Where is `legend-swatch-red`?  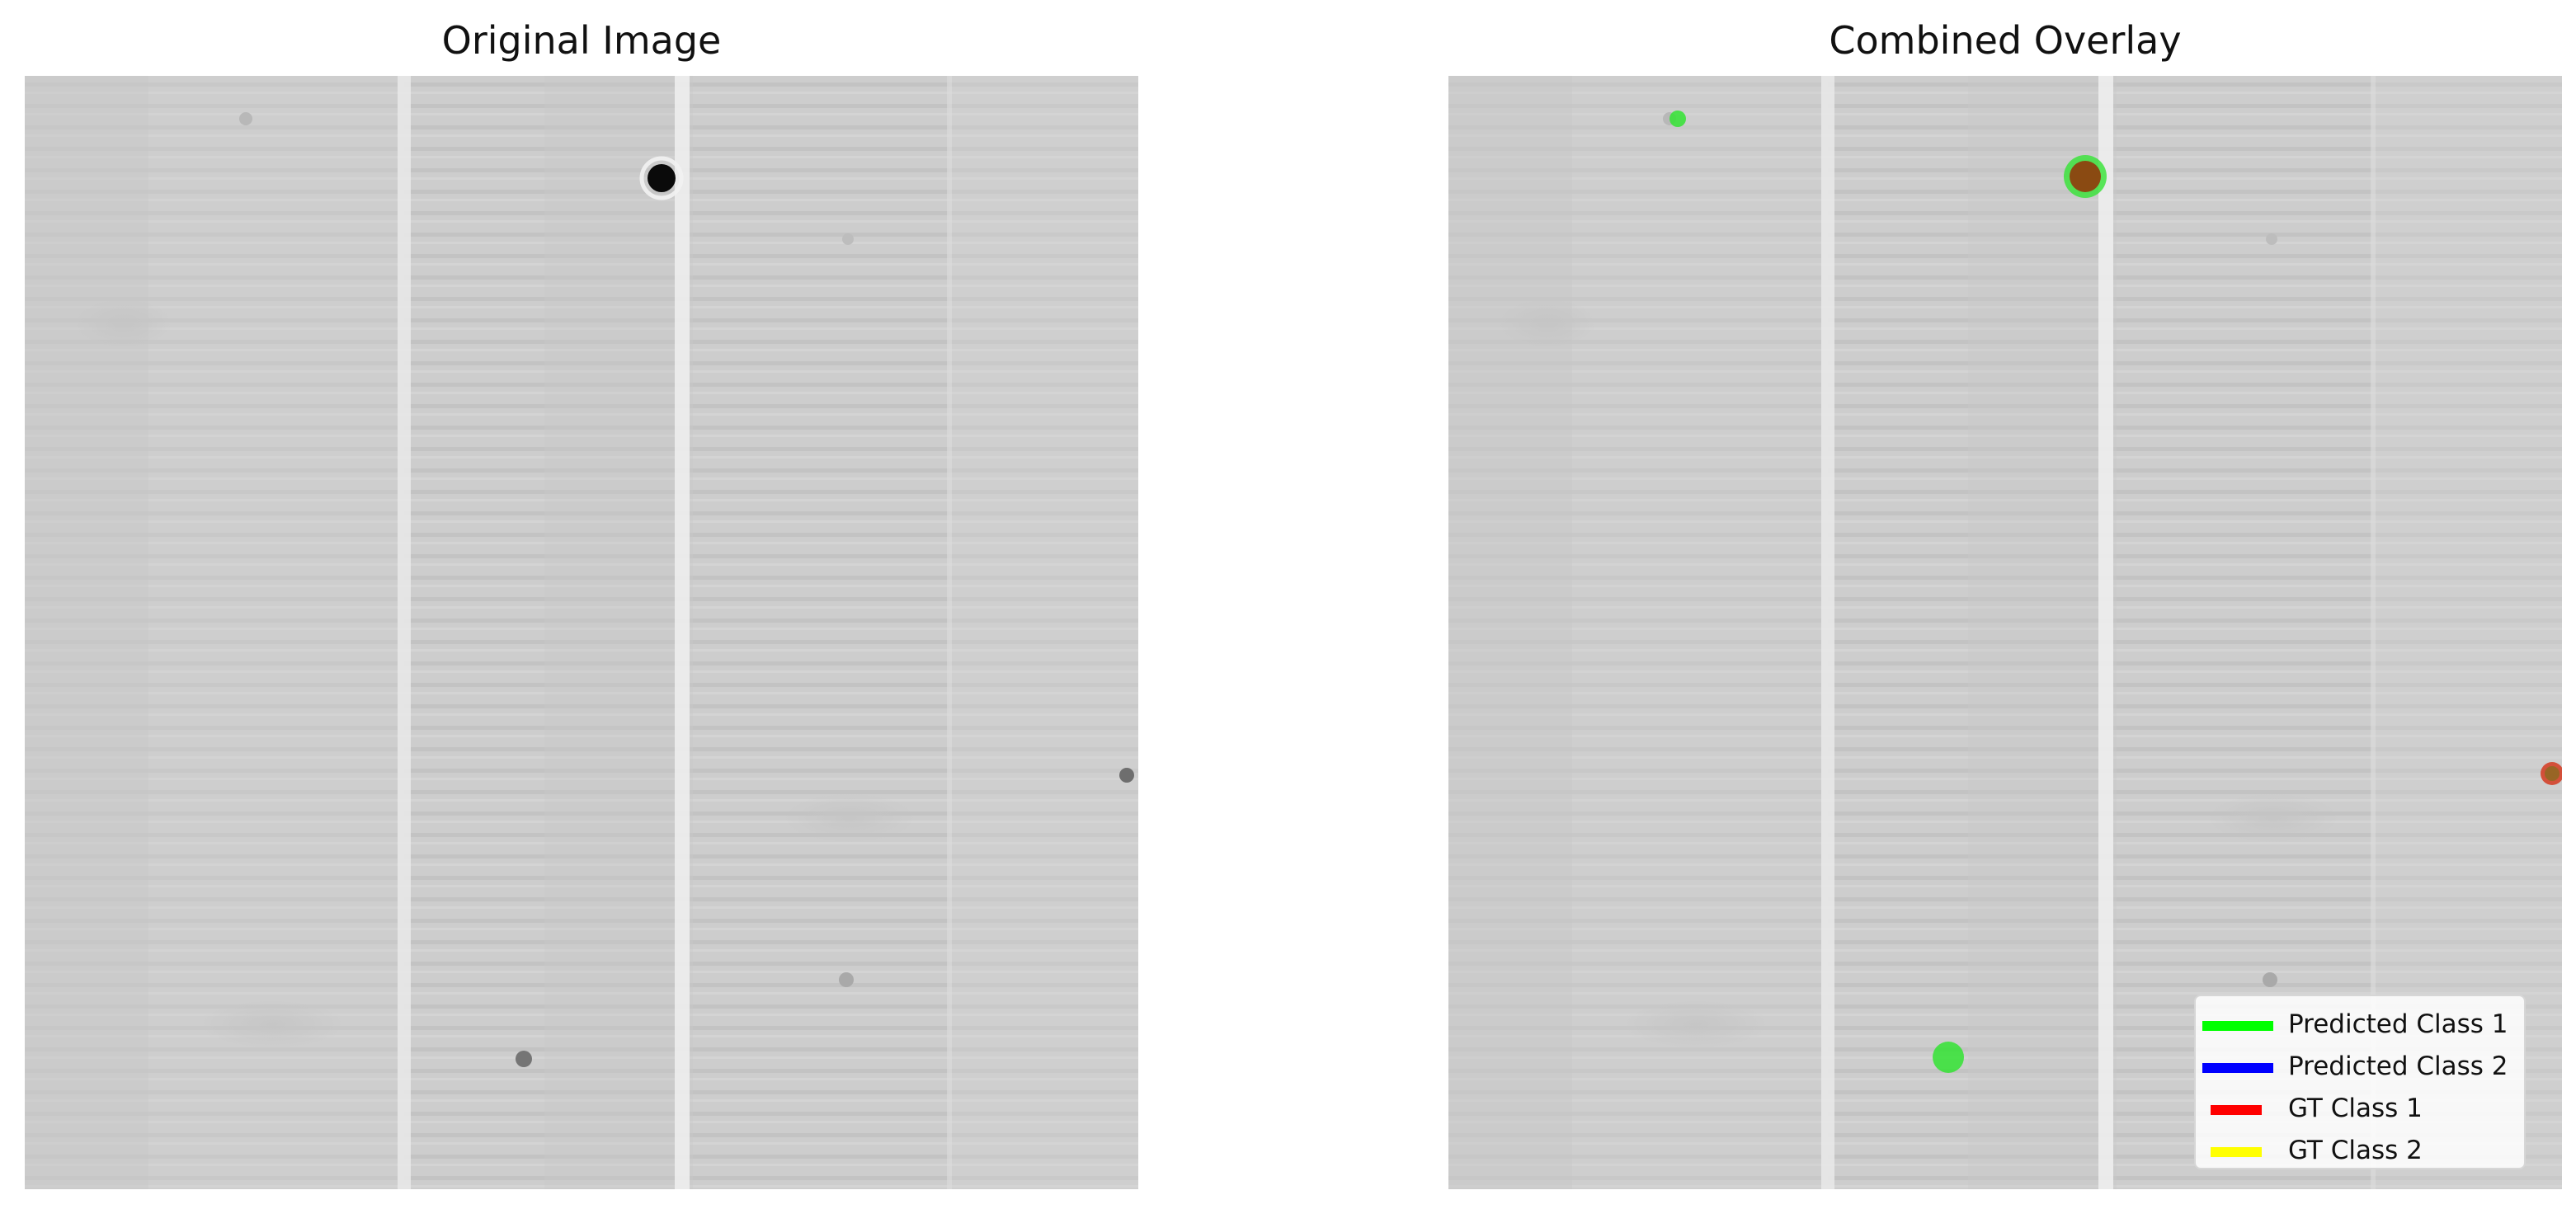
legend-swatch-red is located at coordinates (2236, 1110).